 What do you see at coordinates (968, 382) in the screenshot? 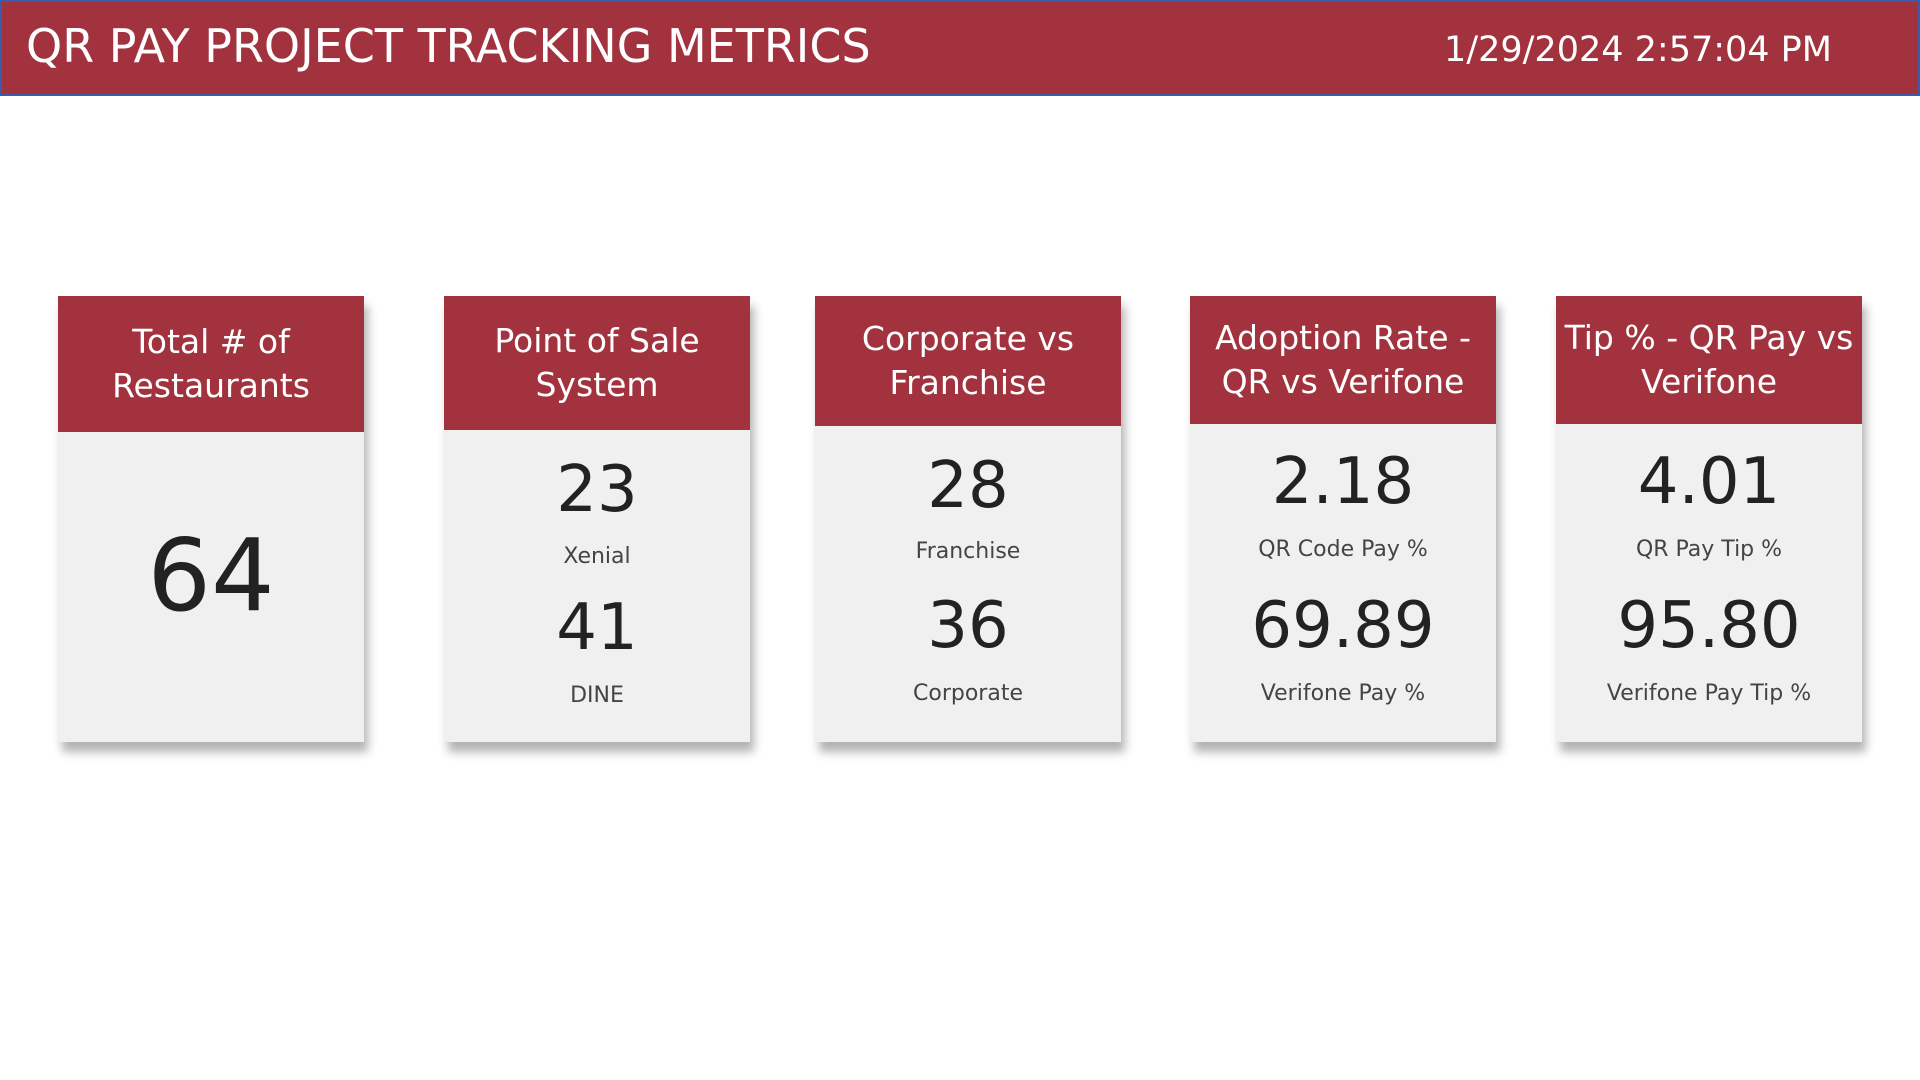
I see `card-title-line: Franchise` at bounding box center [968, 382].